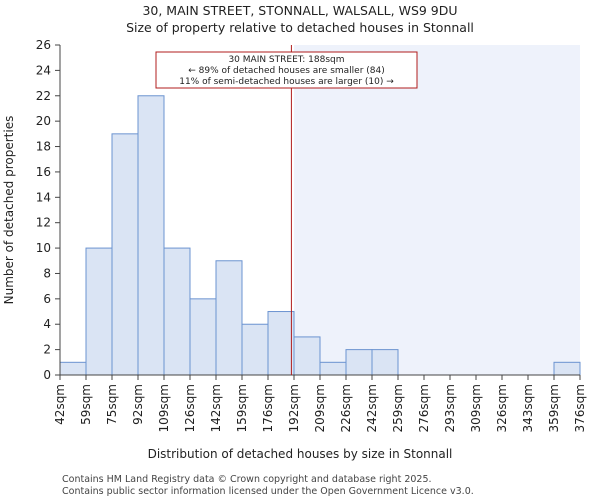 The height and width of the screenshot is (500, 600). What do you see at coordinates (164, 408) in the screenshot?
I see `x-tick-label: 109sqm` at bounding box center [164, 408].